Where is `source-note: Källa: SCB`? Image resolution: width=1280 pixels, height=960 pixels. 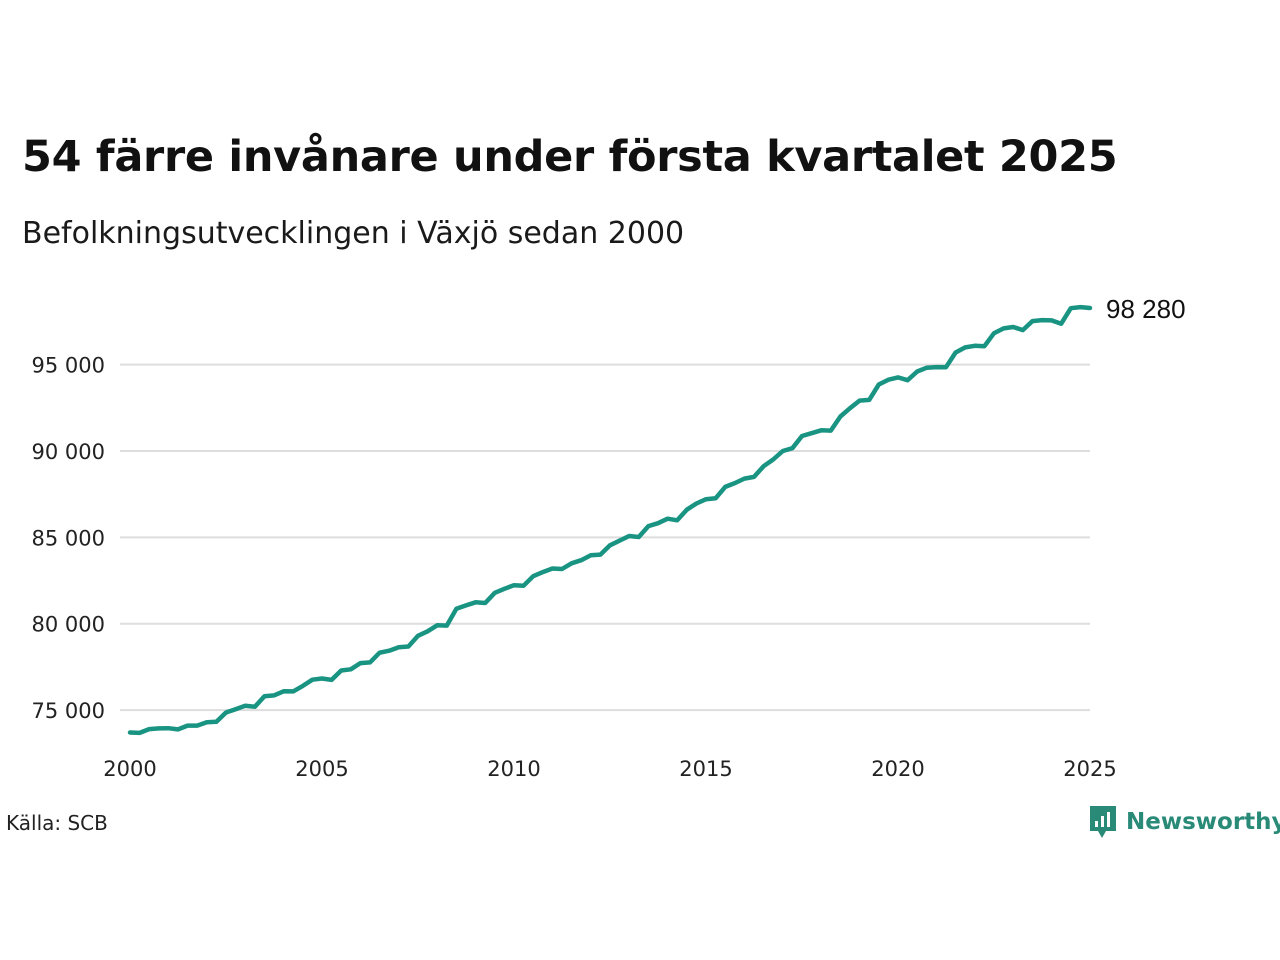 source-note: Källa: SCB is located at coordinates (57, 823).